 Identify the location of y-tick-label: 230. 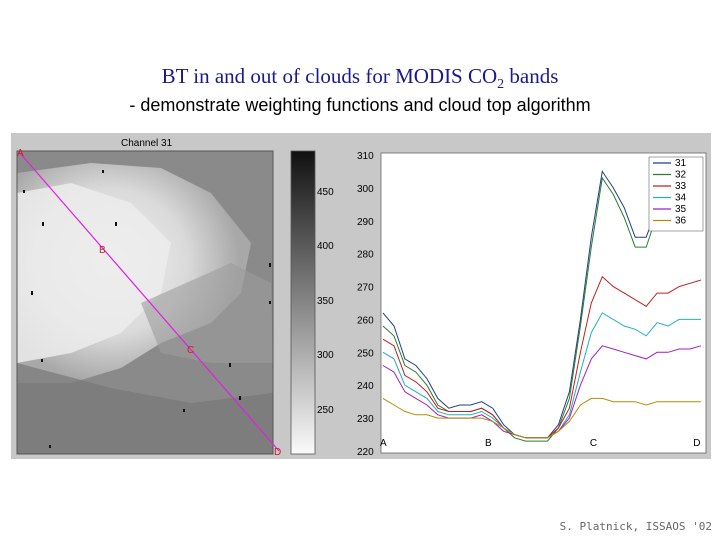
(365, 419).